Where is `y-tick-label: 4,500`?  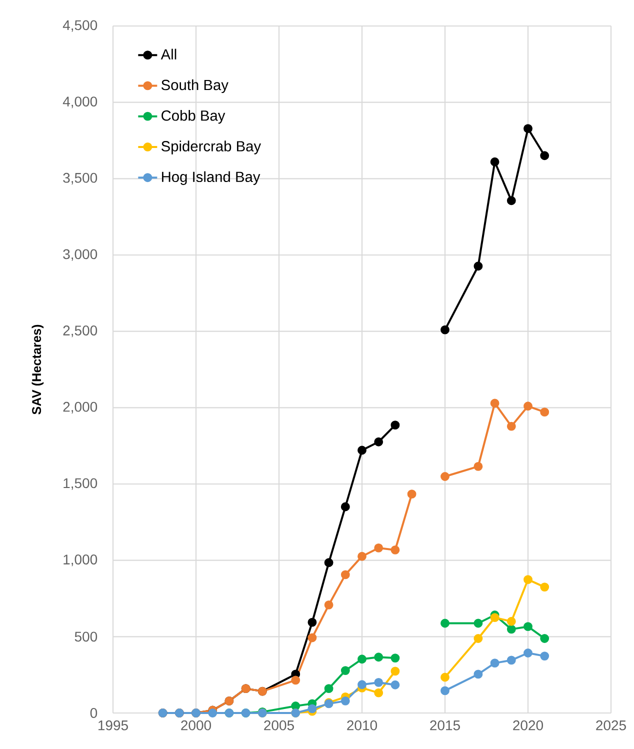
y-tick-label: 4,500 is located at coordinates (80, 26).